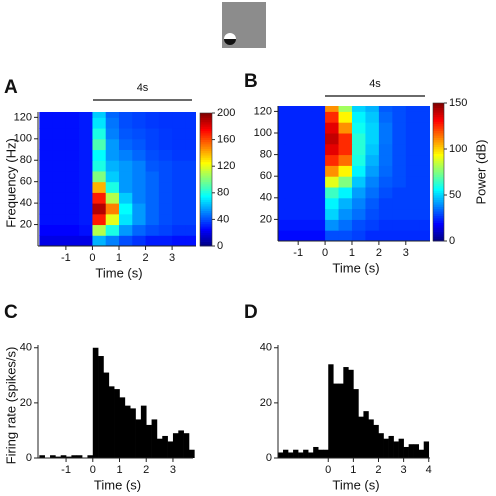 Image resolution: width=496 pixels, height=496 pixels. Describe the element at coordinates (23, 117) in the screenshot. I see `y-tick-label: 120` at that location.